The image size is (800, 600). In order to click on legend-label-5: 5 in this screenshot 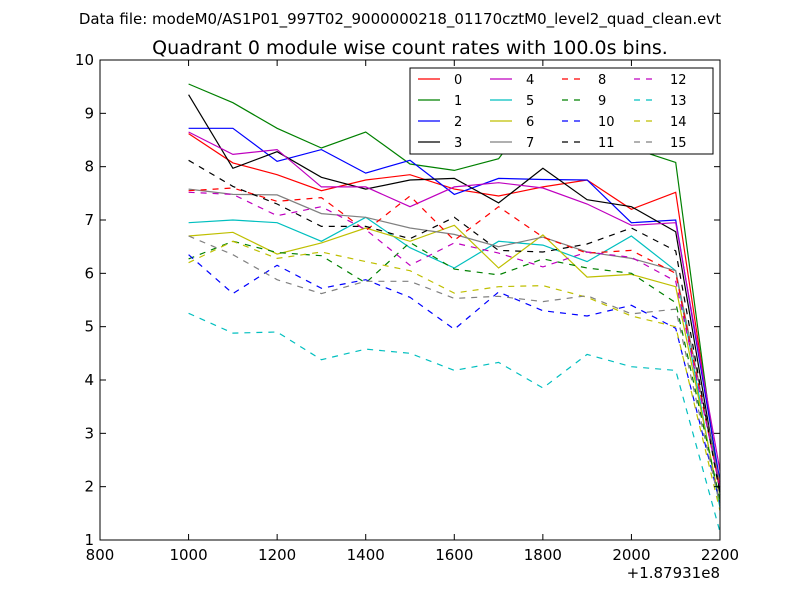, I will do `click(530, 101)`.